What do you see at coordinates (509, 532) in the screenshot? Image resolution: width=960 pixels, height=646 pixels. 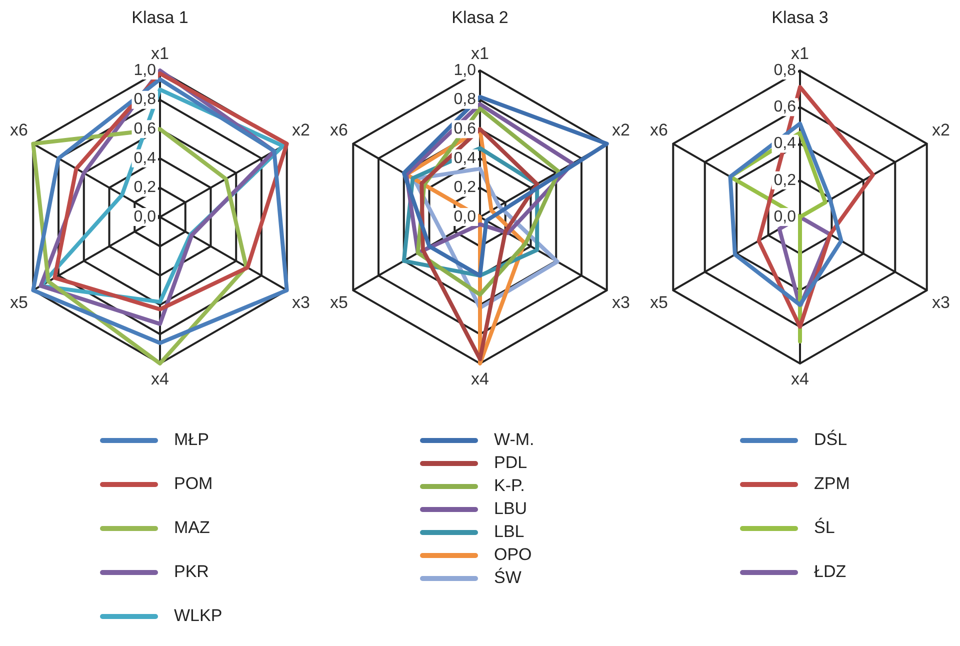 I see `legend-label: LBL` at bounding box center [509, 532].